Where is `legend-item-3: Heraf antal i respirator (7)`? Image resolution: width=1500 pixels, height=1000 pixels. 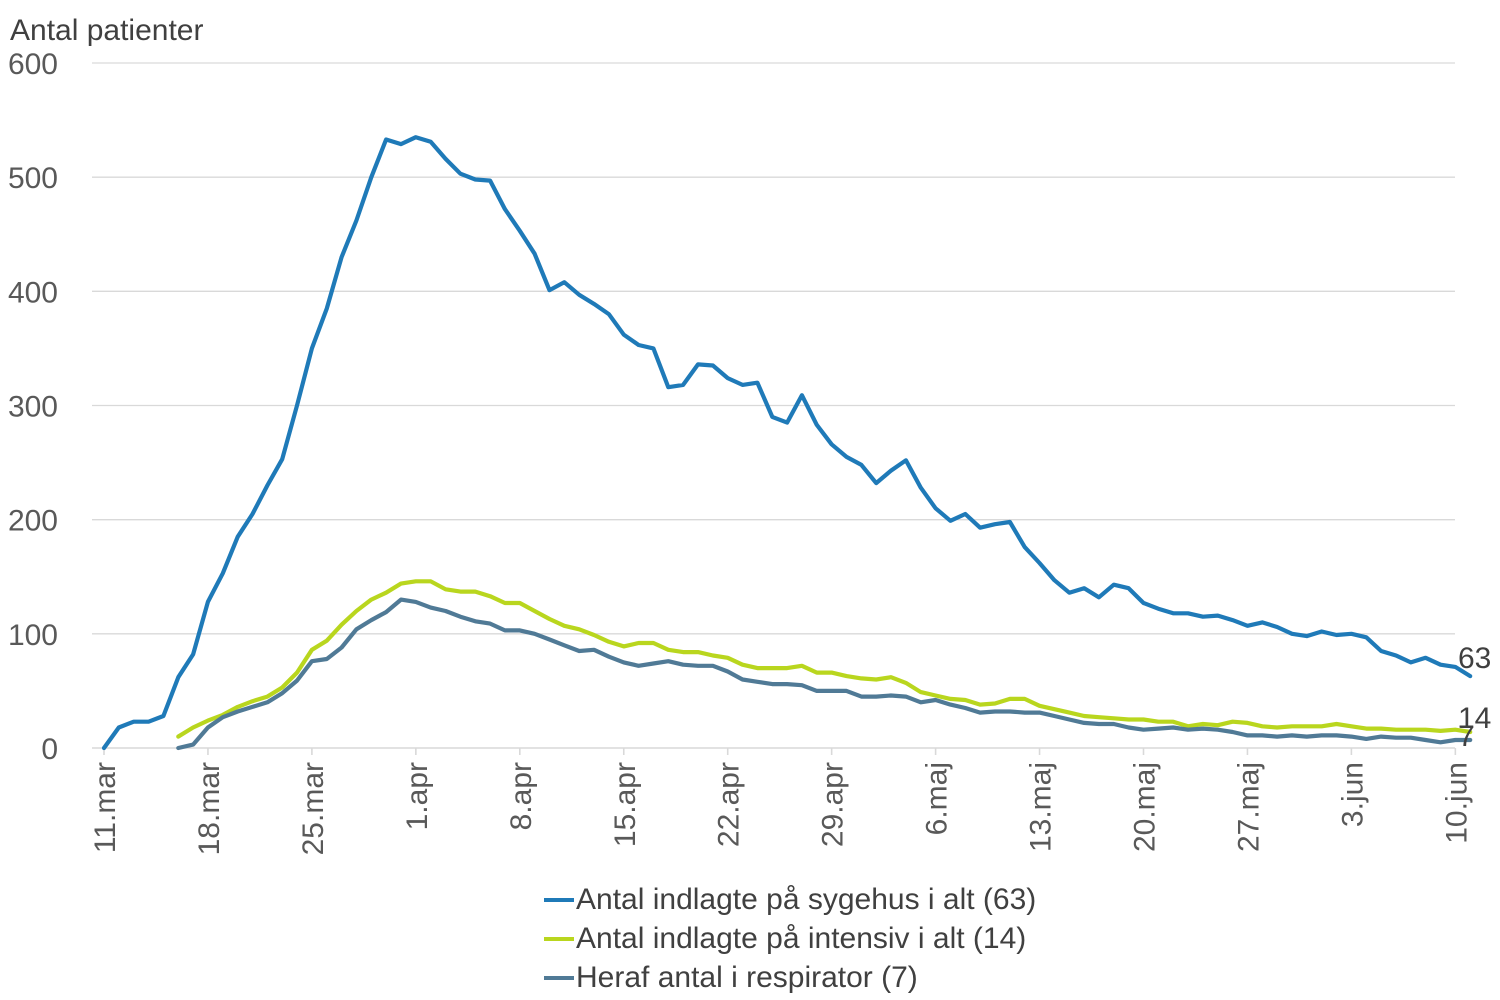 legend-item-3: Heraf antal i respirator (7) is located at coordinates (790, 977).